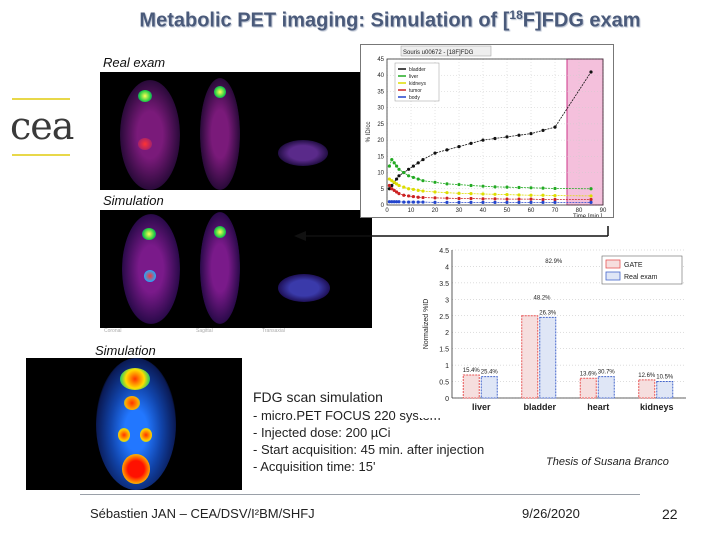  What do you see at coordinates (490, 192) in the screenshot?
I see `series-line-tumor` at bounding box center [490, 192].